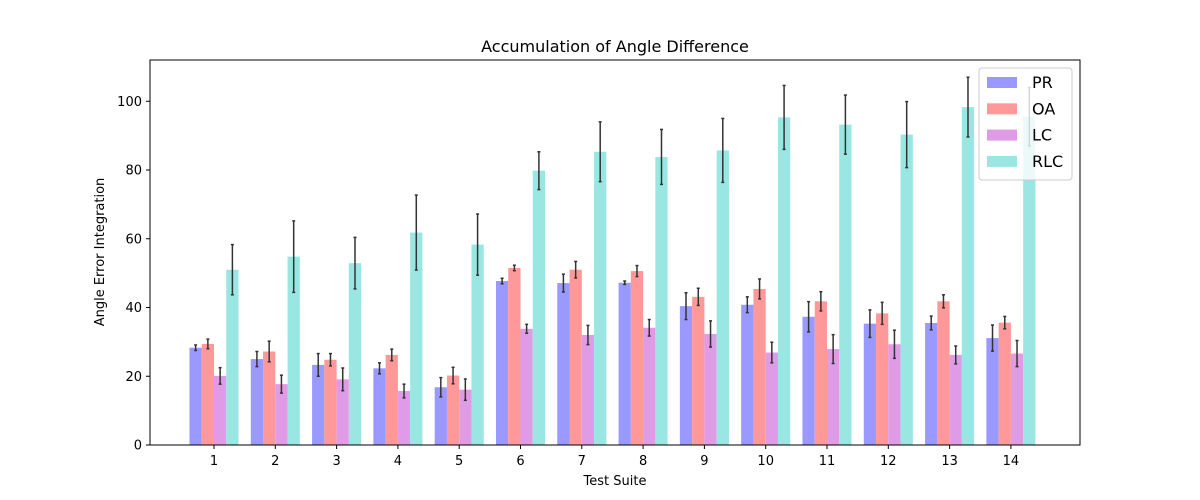  Describe the element at coordinates (949, 461) in the screenshot. I see `x-tick-label-13: 13` at that location.